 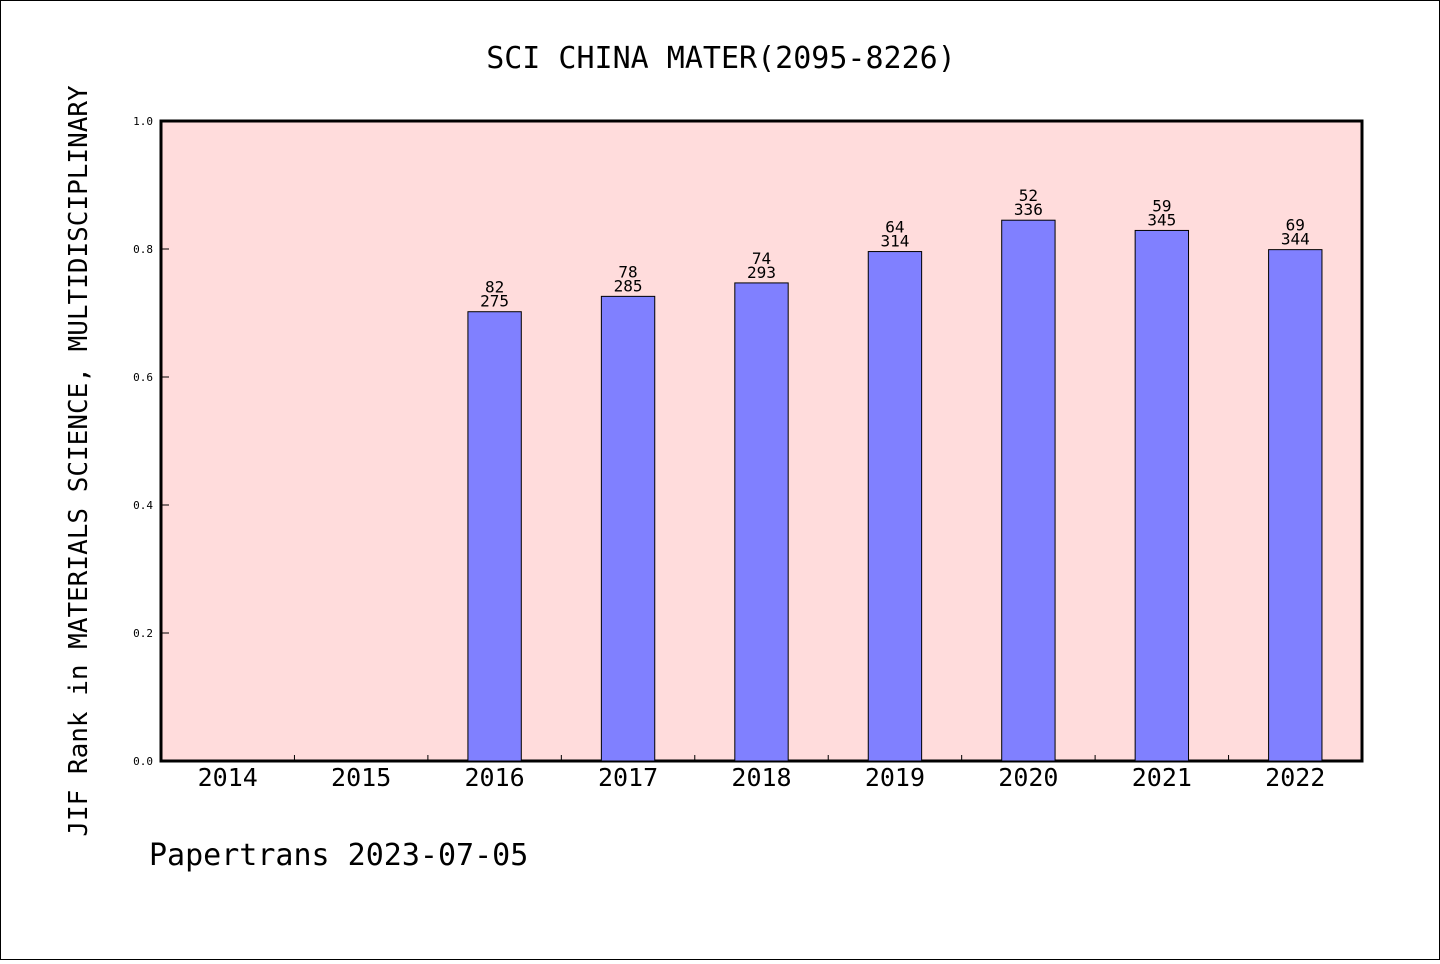 I want to click on bar-2021, so click(x=1162, y=495).